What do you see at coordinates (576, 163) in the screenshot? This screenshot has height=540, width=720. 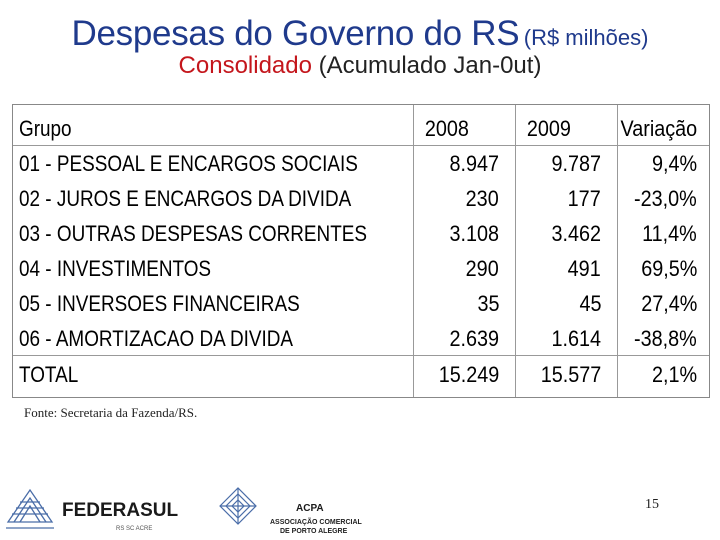 I see `row-2009: 9.787` at bounding box center [576, 163].